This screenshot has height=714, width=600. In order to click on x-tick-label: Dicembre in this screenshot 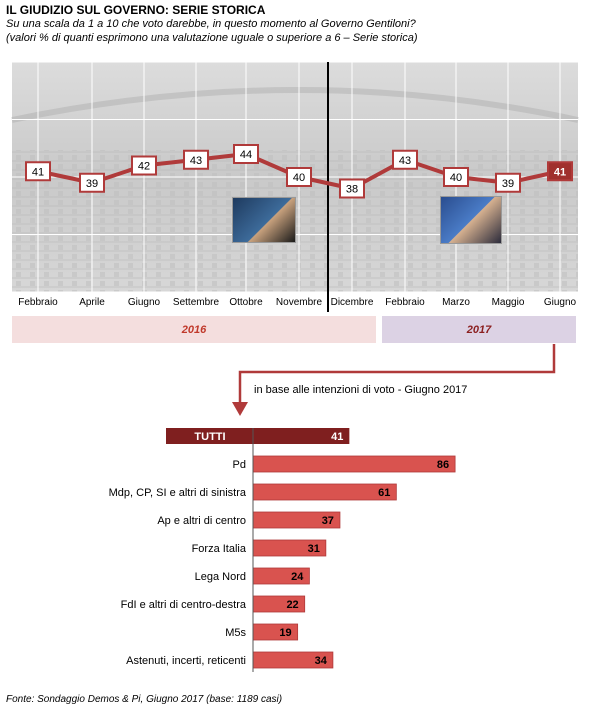, I will do `click(352, 302)`.